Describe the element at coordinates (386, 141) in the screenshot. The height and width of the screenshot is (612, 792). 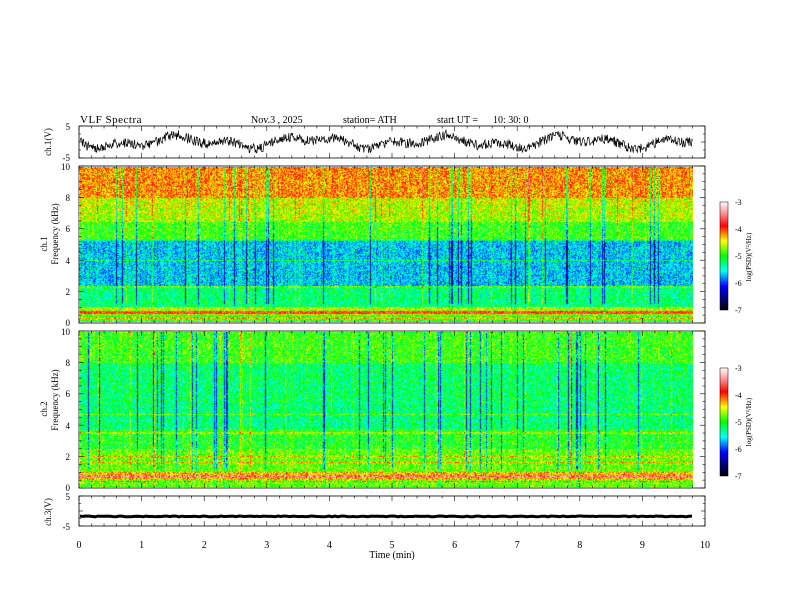
I see `ch1-waveform-line` at that location.